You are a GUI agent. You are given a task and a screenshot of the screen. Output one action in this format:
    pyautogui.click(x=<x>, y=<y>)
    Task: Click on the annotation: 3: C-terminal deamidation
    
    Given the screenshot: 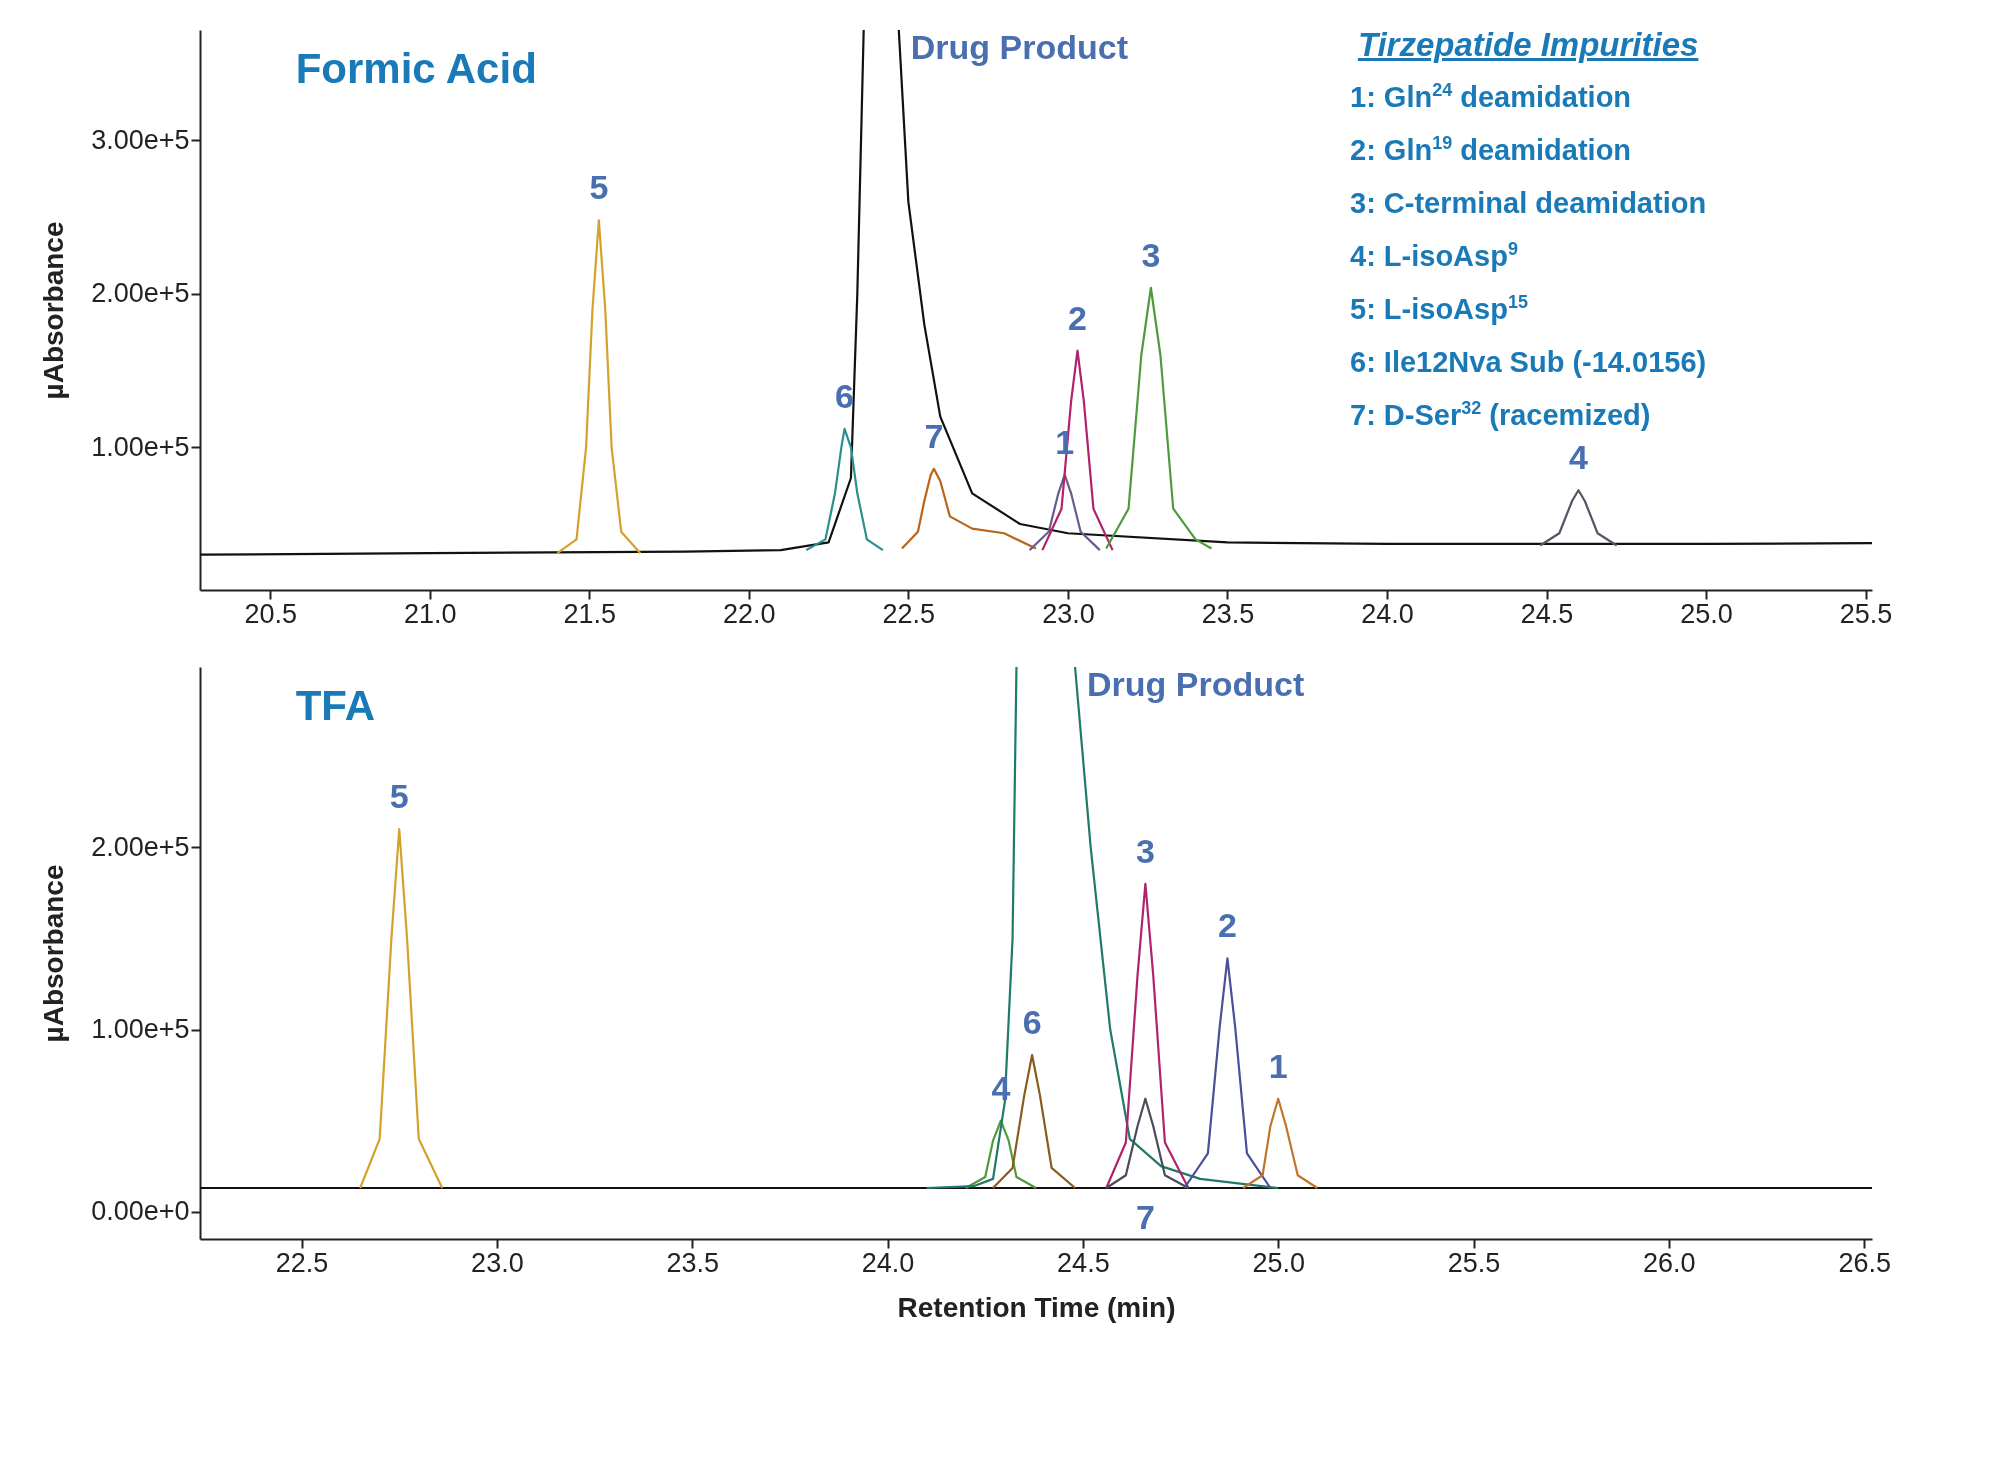 What is the action you would take?
    pyautogui.click(x=1528, y=203)
    